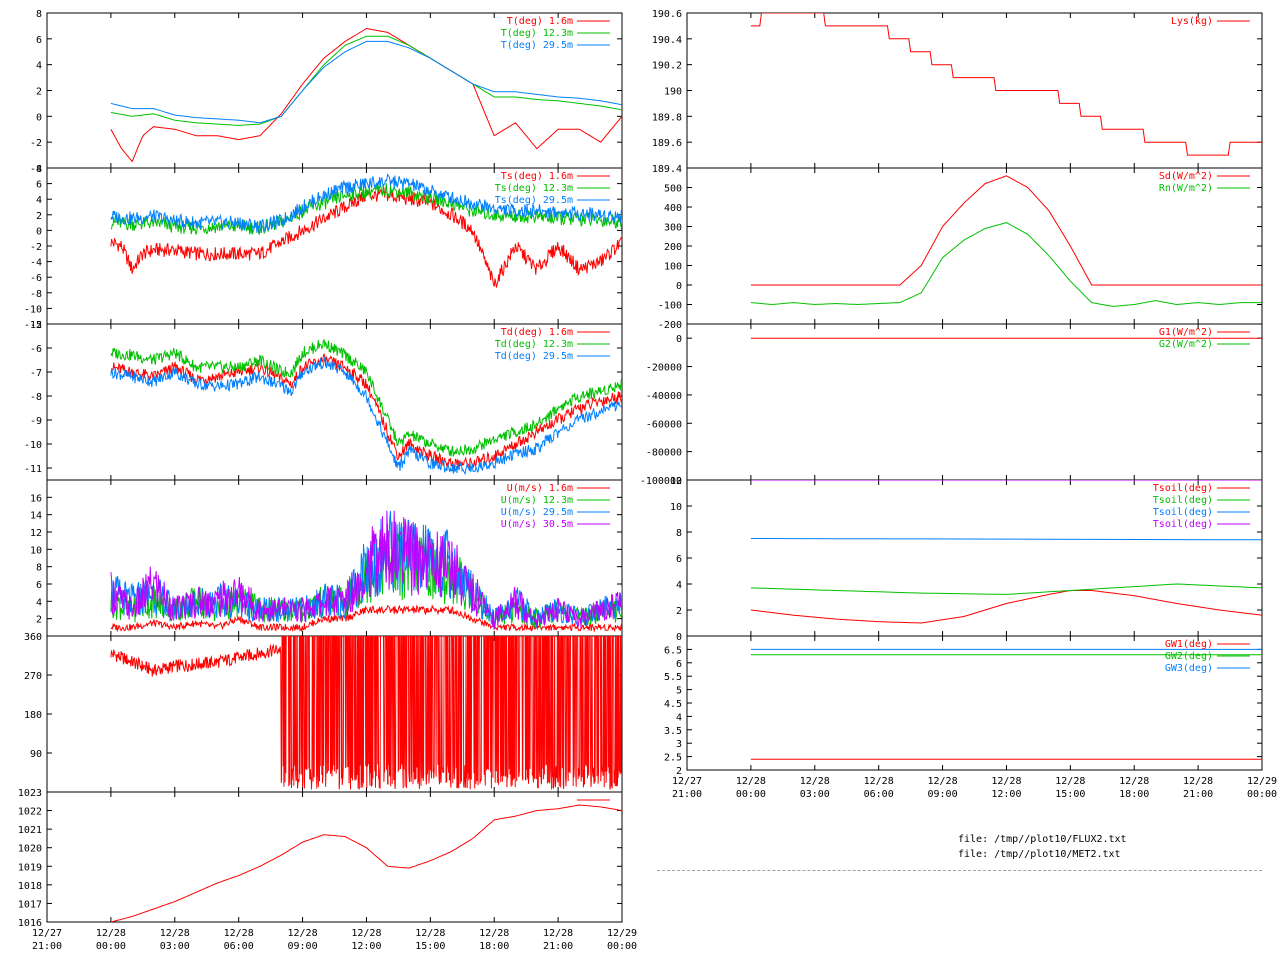 This screenshot has height=960, width=1280. What do you see at coordinates (679, 744) in the screenshot?
I see `groundwater-ytick-label: 3` at bounding box center [679, 744].